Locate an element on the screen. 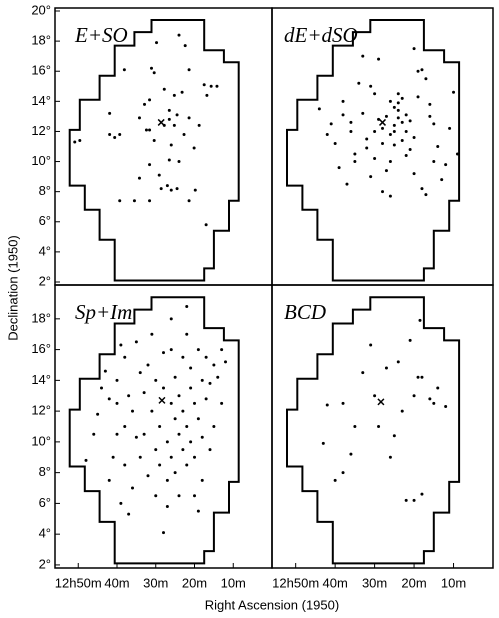 This screenshot has width=499, height=618. center-cross is located at coordinates (162, 400).